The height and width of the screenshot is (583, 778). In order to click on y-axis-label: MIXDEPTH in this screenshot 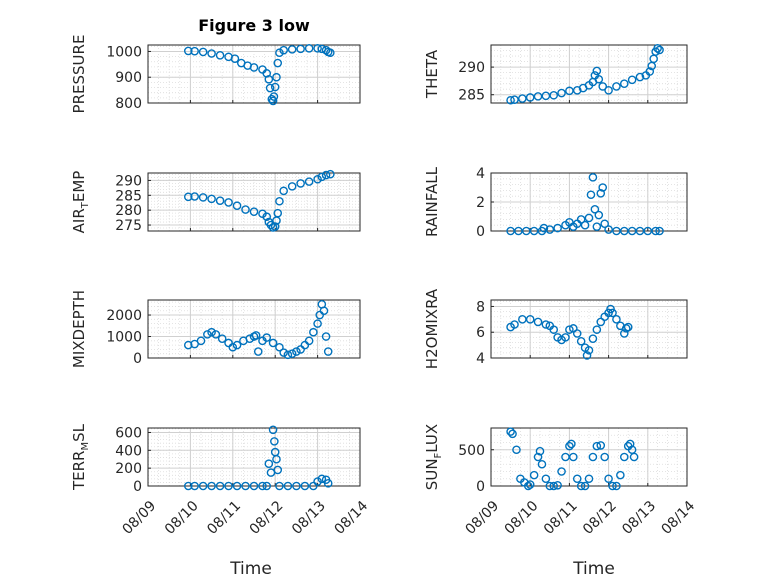, I will do `click(79, 329)`.